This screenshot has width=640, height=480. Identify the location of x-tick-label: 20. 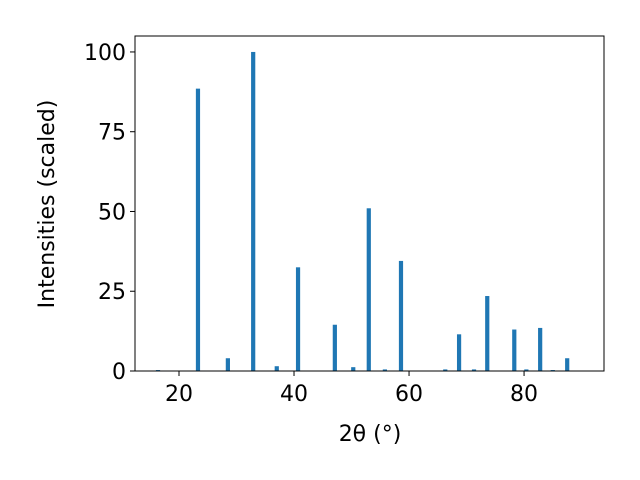
(179, 394).